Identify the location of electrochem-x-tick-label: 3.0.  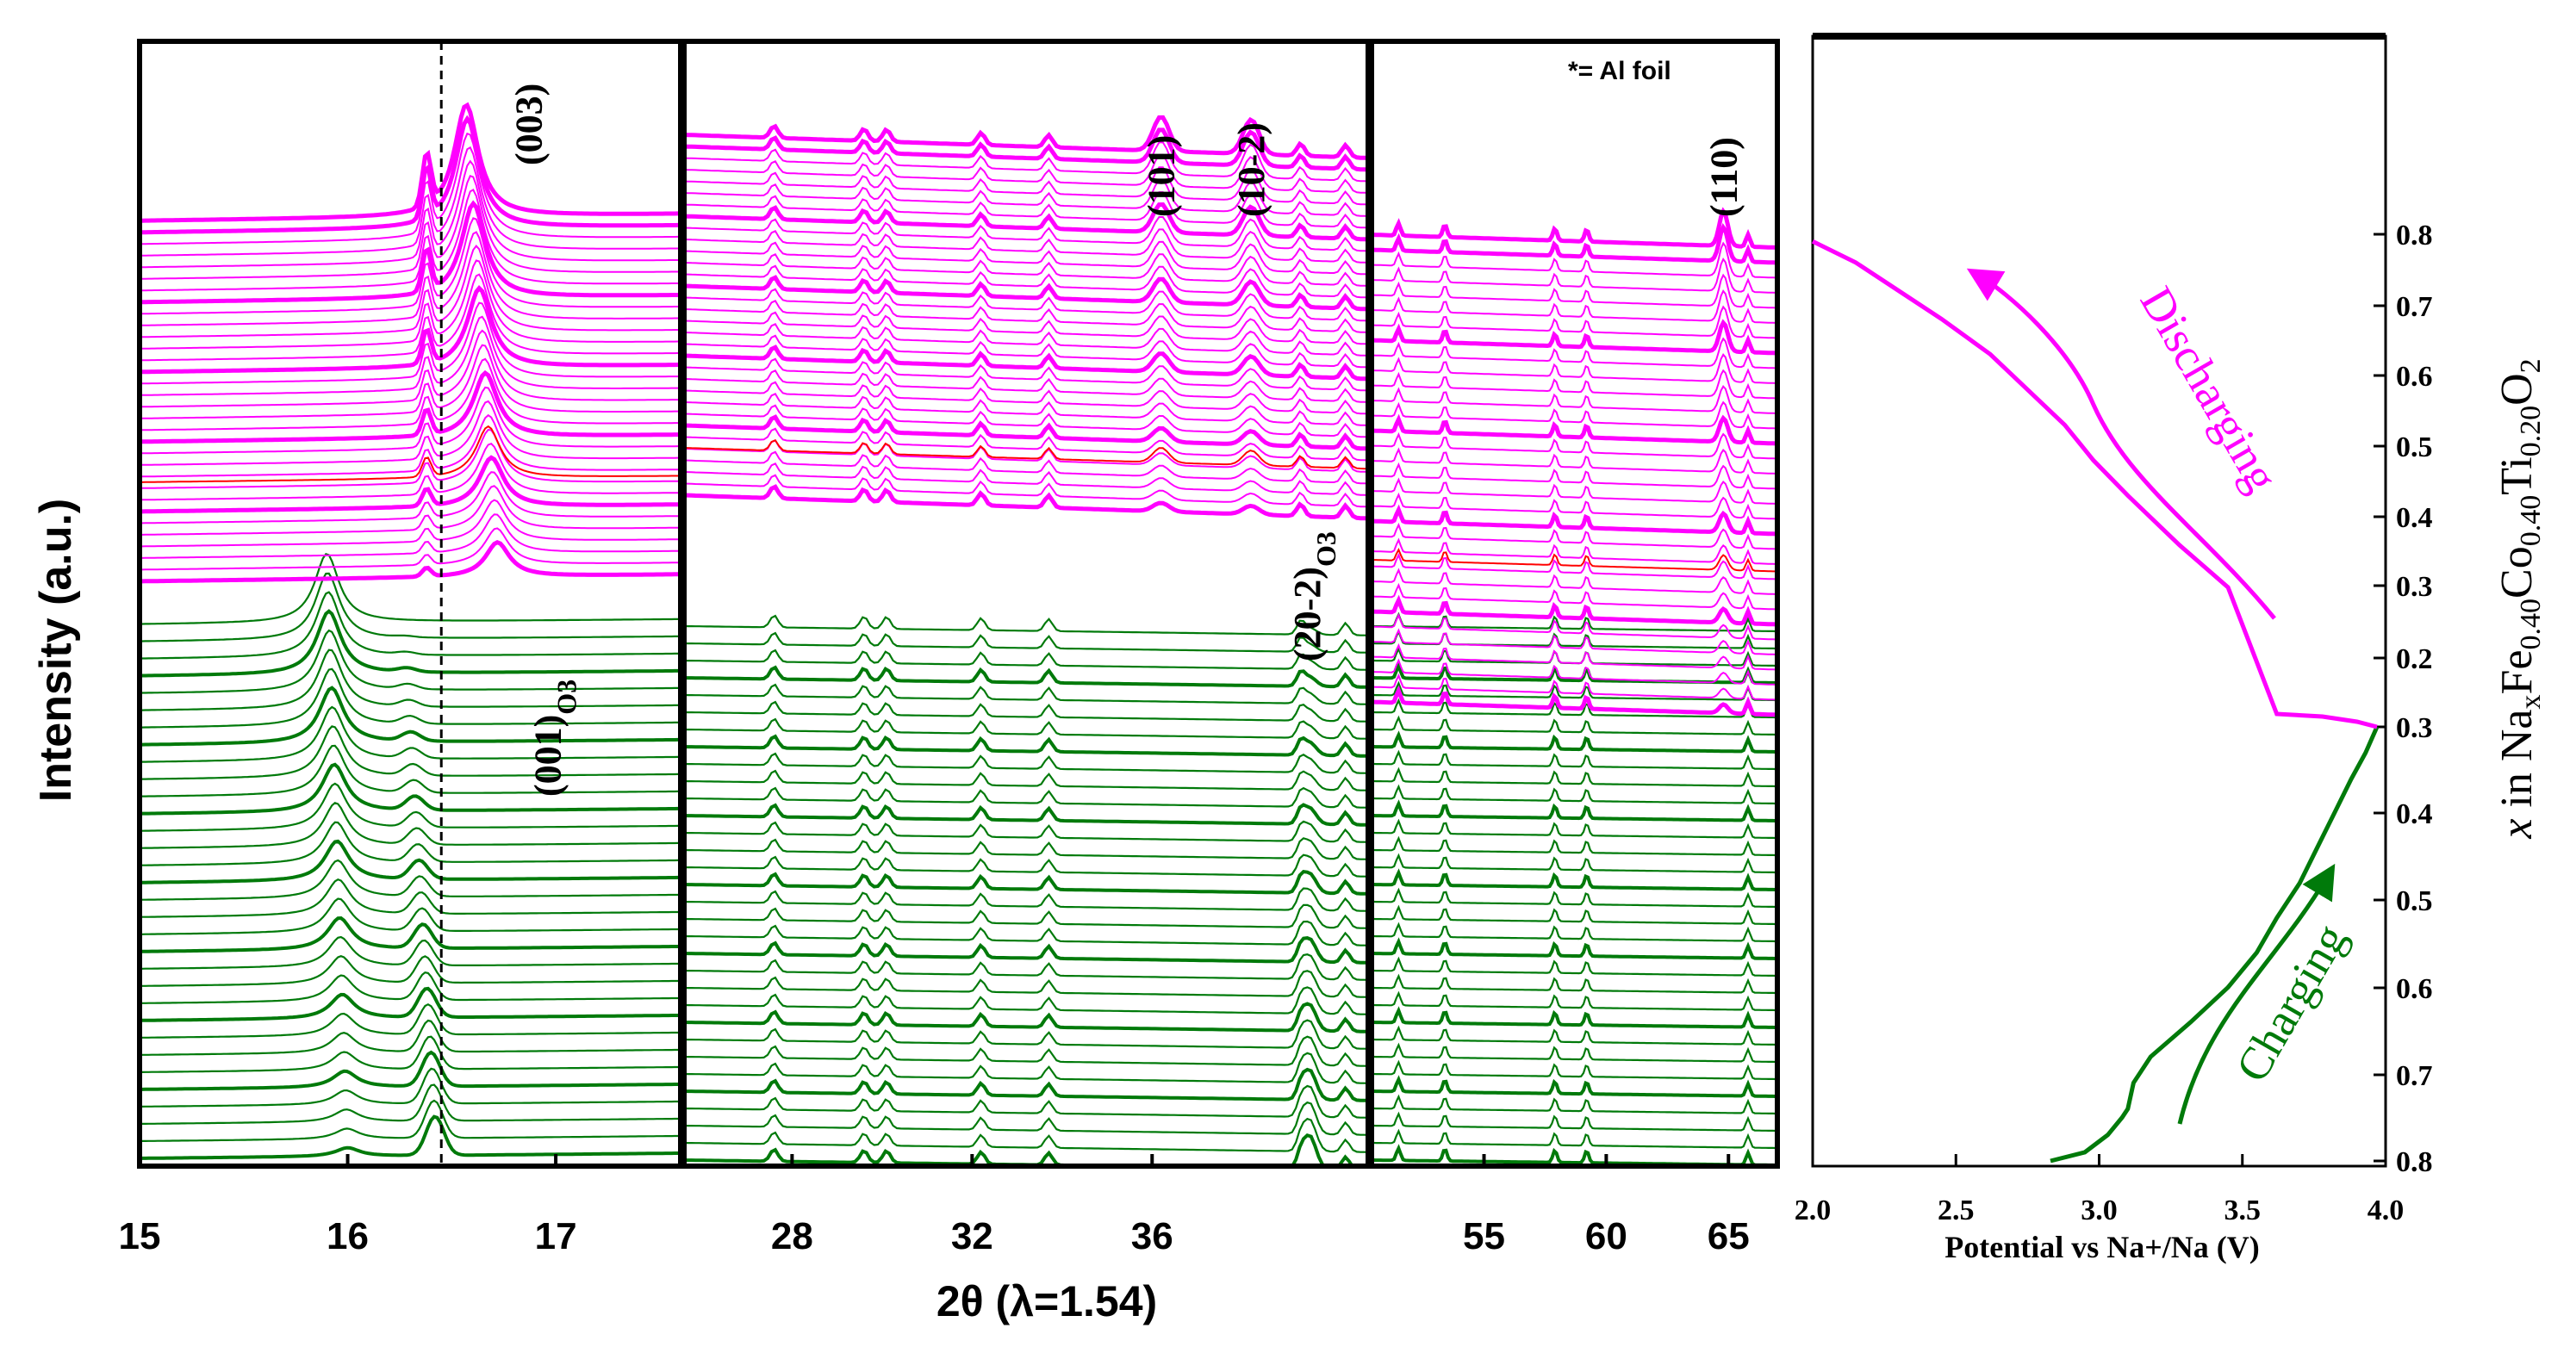
(2100, 1210).